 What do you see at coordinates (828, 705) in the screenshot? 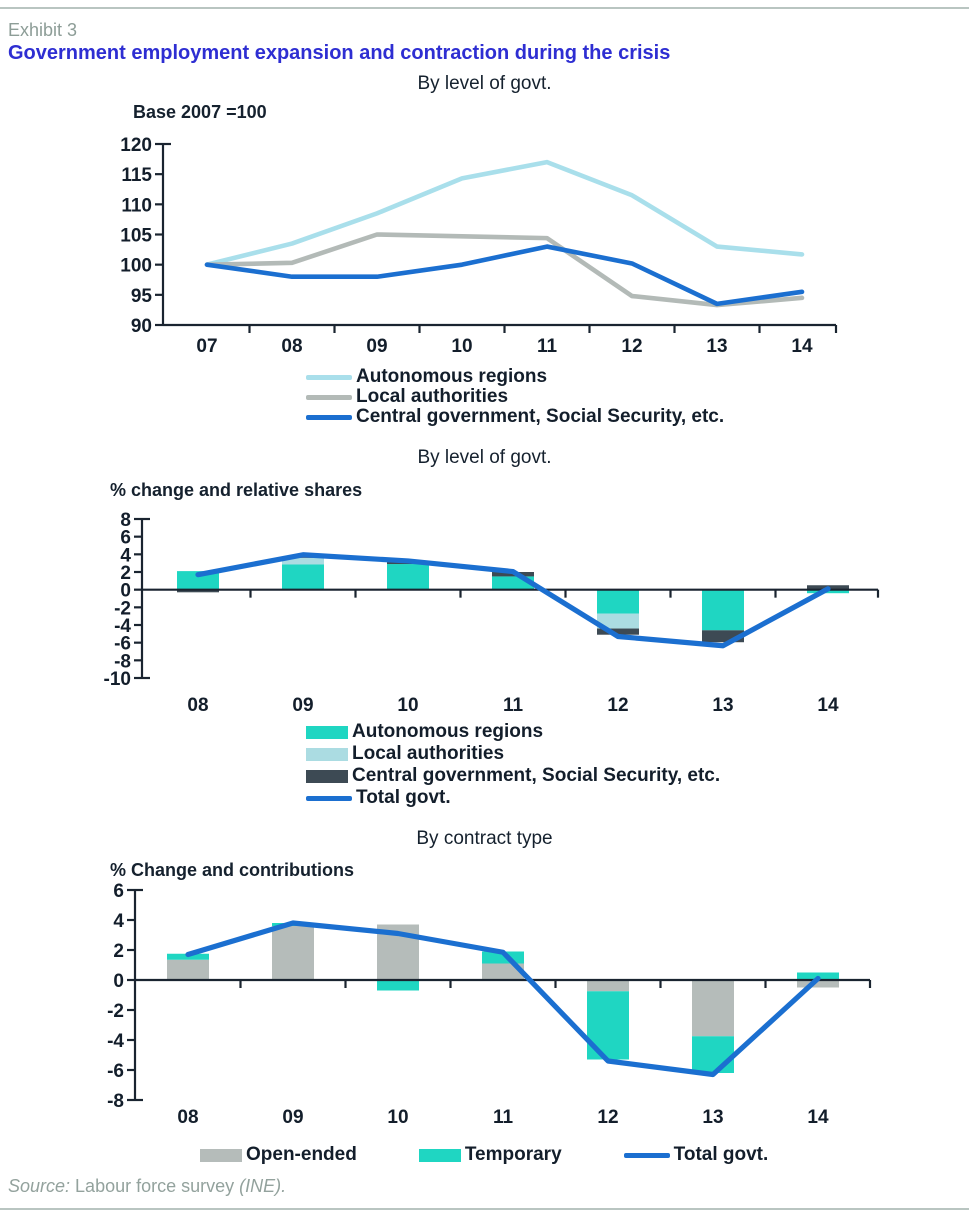
I see `chart2-x-label-14: 14` at bounding box center [828, 705].